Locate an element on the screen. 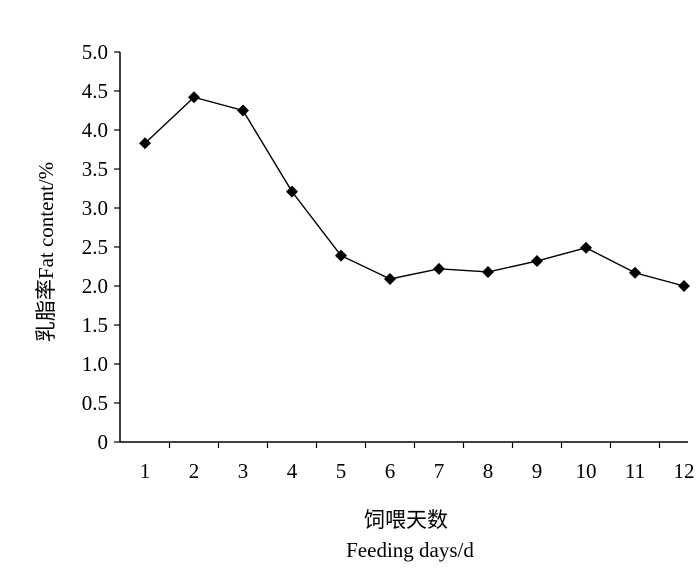 This screenshot has width=700, height=570. y-tick-label: 0 is located at coordinates (103, 442).